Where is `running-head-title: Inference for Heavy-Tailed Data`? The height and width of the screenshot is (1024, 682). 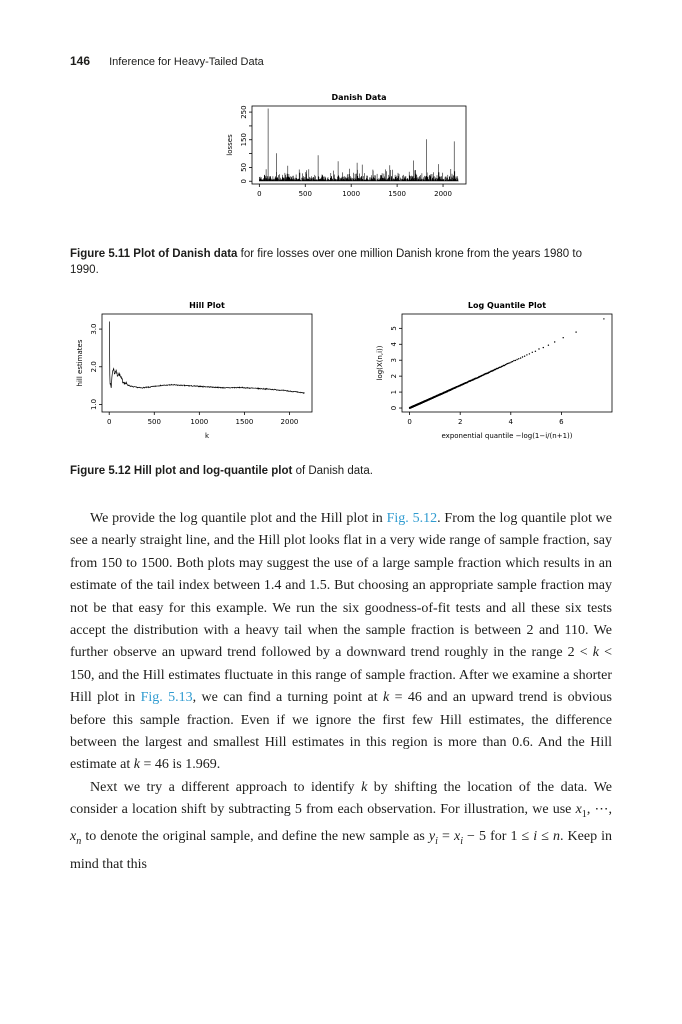 running-head-title: Inference for Heavy-Tailed Data is located at coordinates (186, 62).